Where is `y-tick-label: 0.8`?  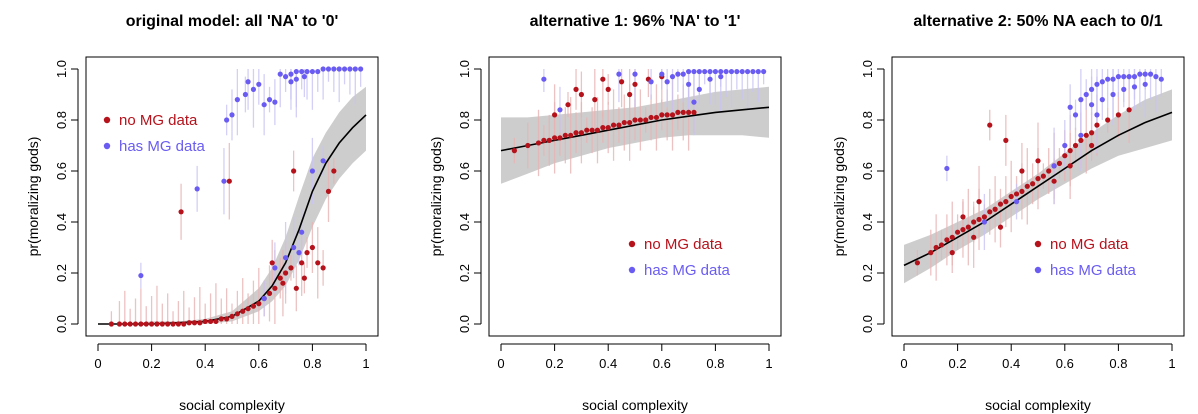
y-tick-label: 0.8 is located at coordinates (61, 120).